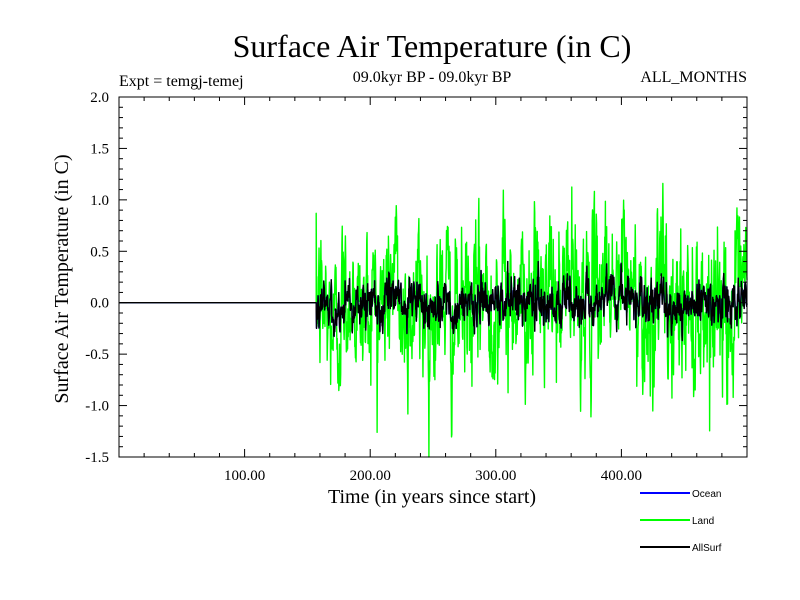  I want to click on legend-label-allsurf: AllSurf, so click(707, 548).